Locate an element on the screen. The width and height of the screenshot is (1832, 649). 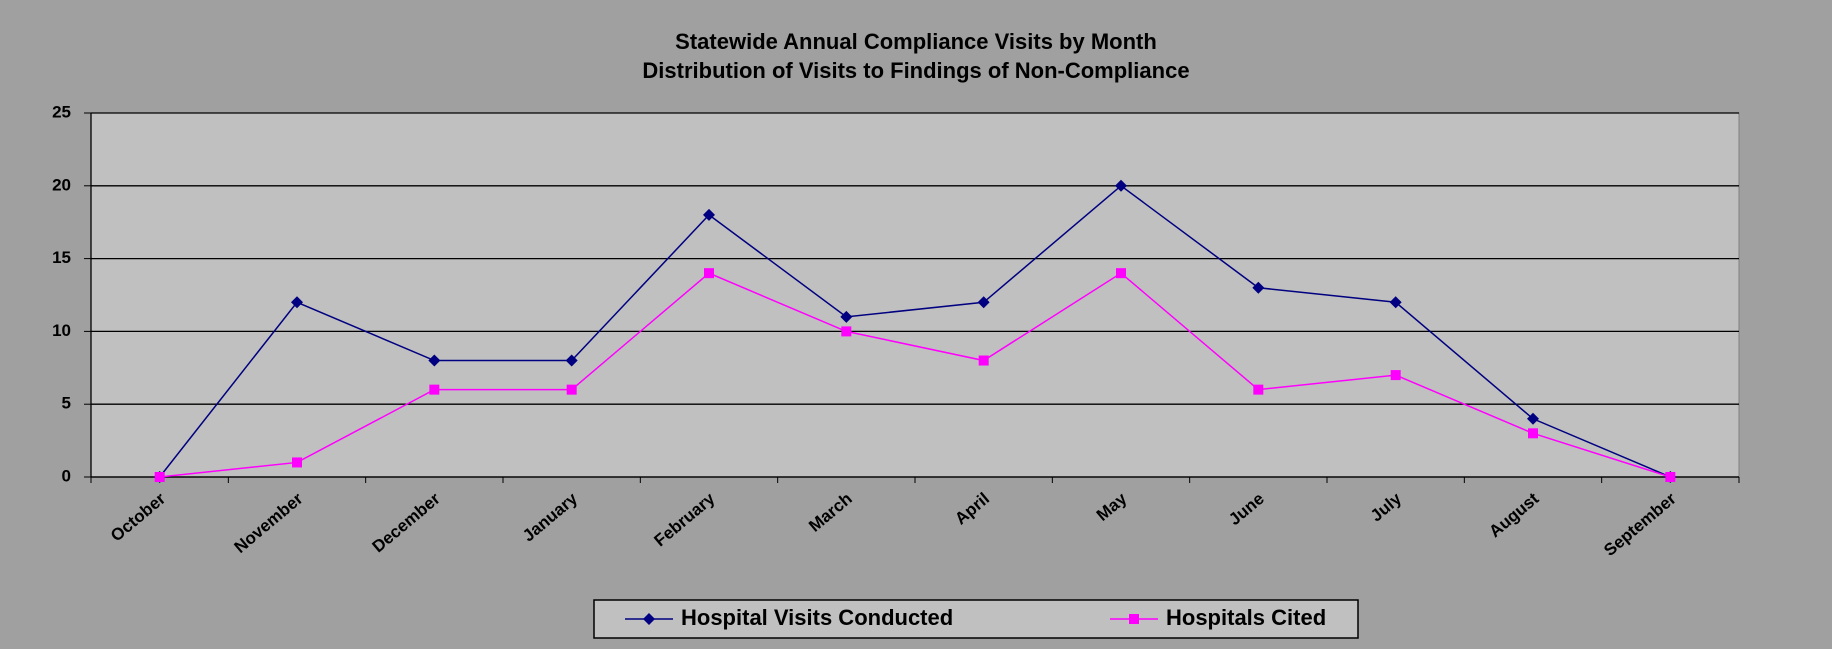
y-tick-label: 20 is located at coordinates (61, 184).